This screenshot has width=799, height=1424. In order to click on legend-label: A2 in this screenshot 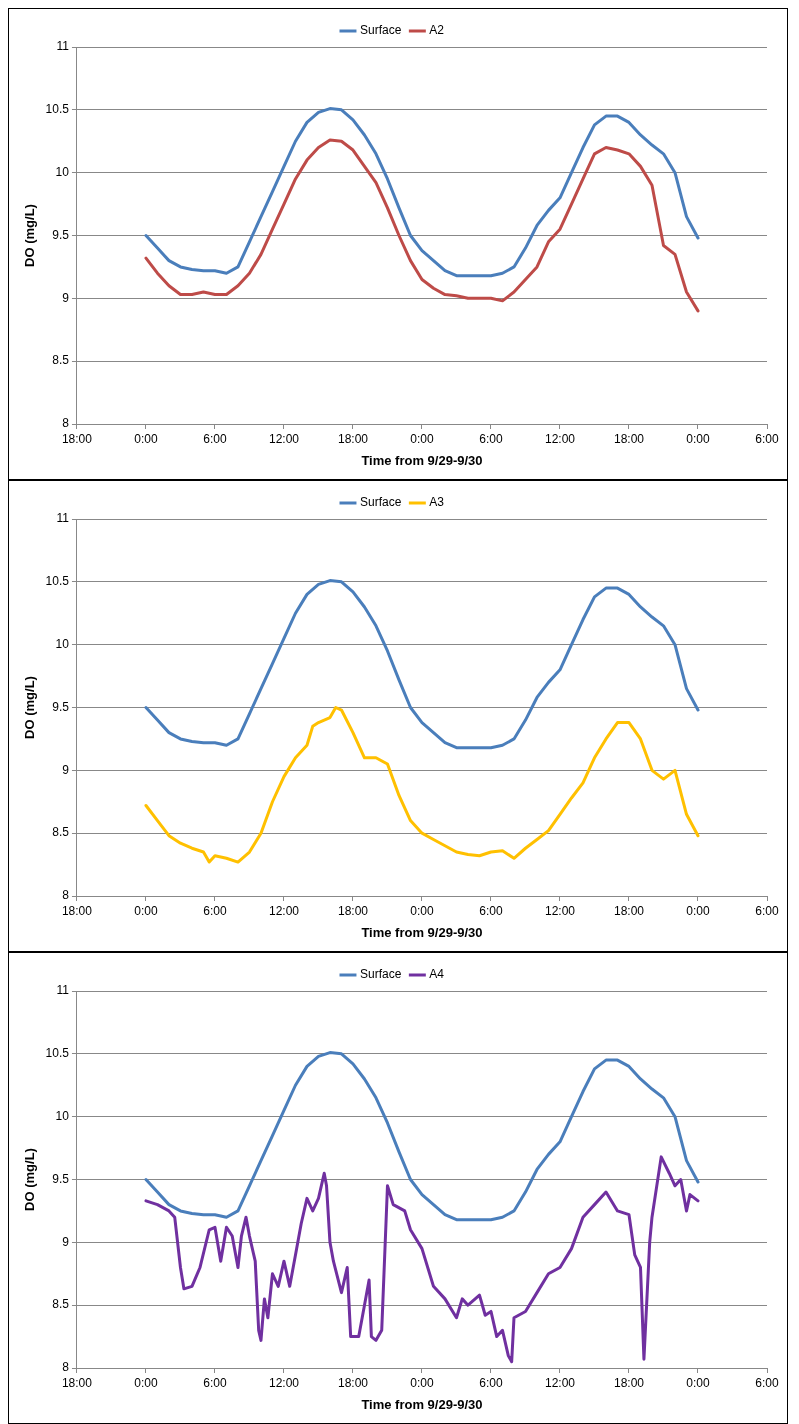, I will do `click(437, 30)`.